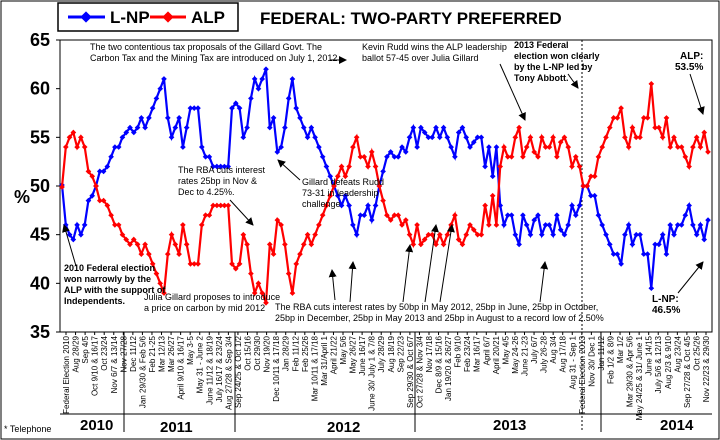 Image resolution: width=720 pixels, height=440 pixels. I want to click on x-tick-label: Jan 29/30 & Feb 5/6, so click(142, 371).